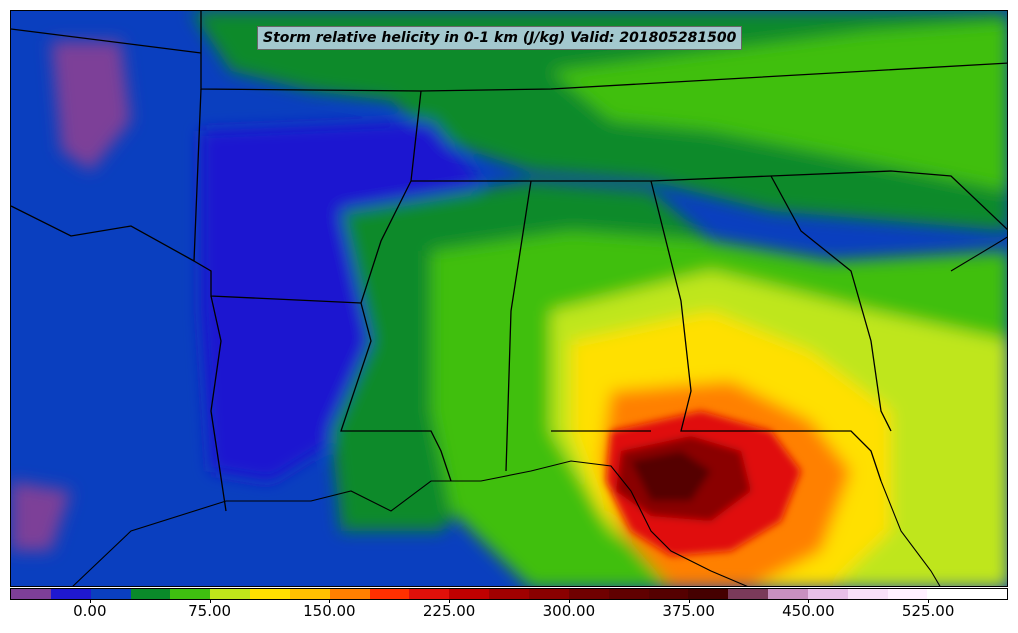 Image resolution: width=1018 pixels, height=633 pixels. Describe the element at coordinates (41, 516) in the screenshot. I see `field-purple-sw` at that location.